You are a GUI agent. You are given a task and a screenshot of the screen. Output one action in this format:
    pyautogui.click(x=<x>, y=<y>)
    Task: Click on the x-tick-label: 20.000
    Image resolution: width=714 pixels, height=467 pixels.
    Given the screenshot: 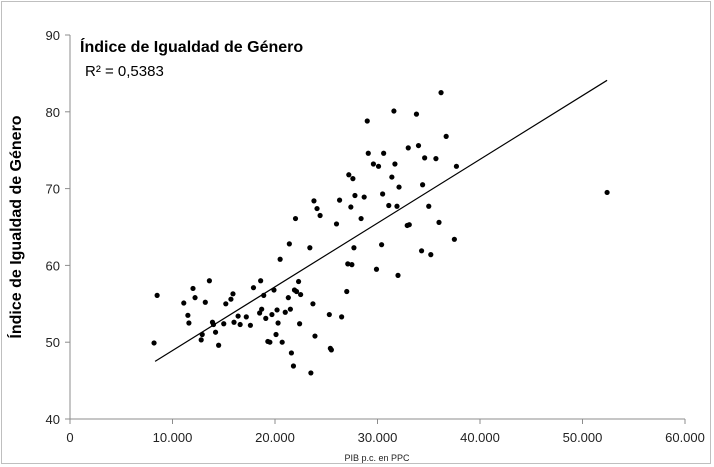 What is the action you would take?
    pyautogui.click(x=275, y=437)
    